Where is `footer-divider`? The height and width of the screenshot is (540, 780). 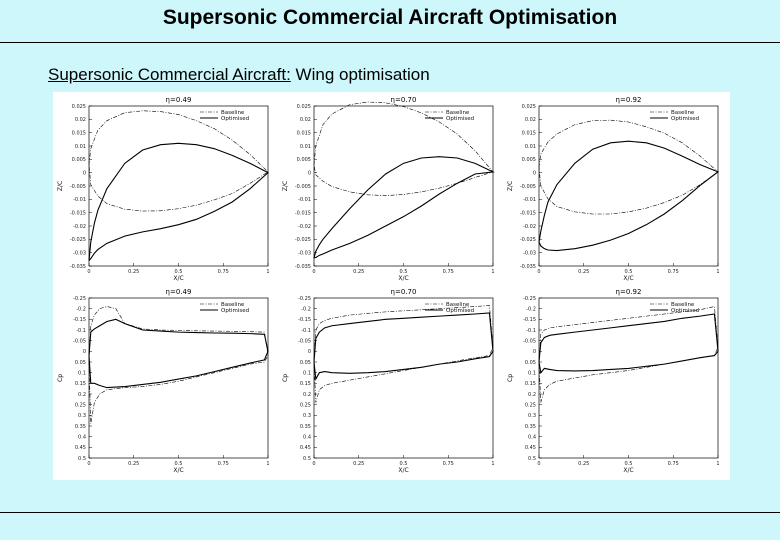 footer-divider is located at coordinates (390, 512).